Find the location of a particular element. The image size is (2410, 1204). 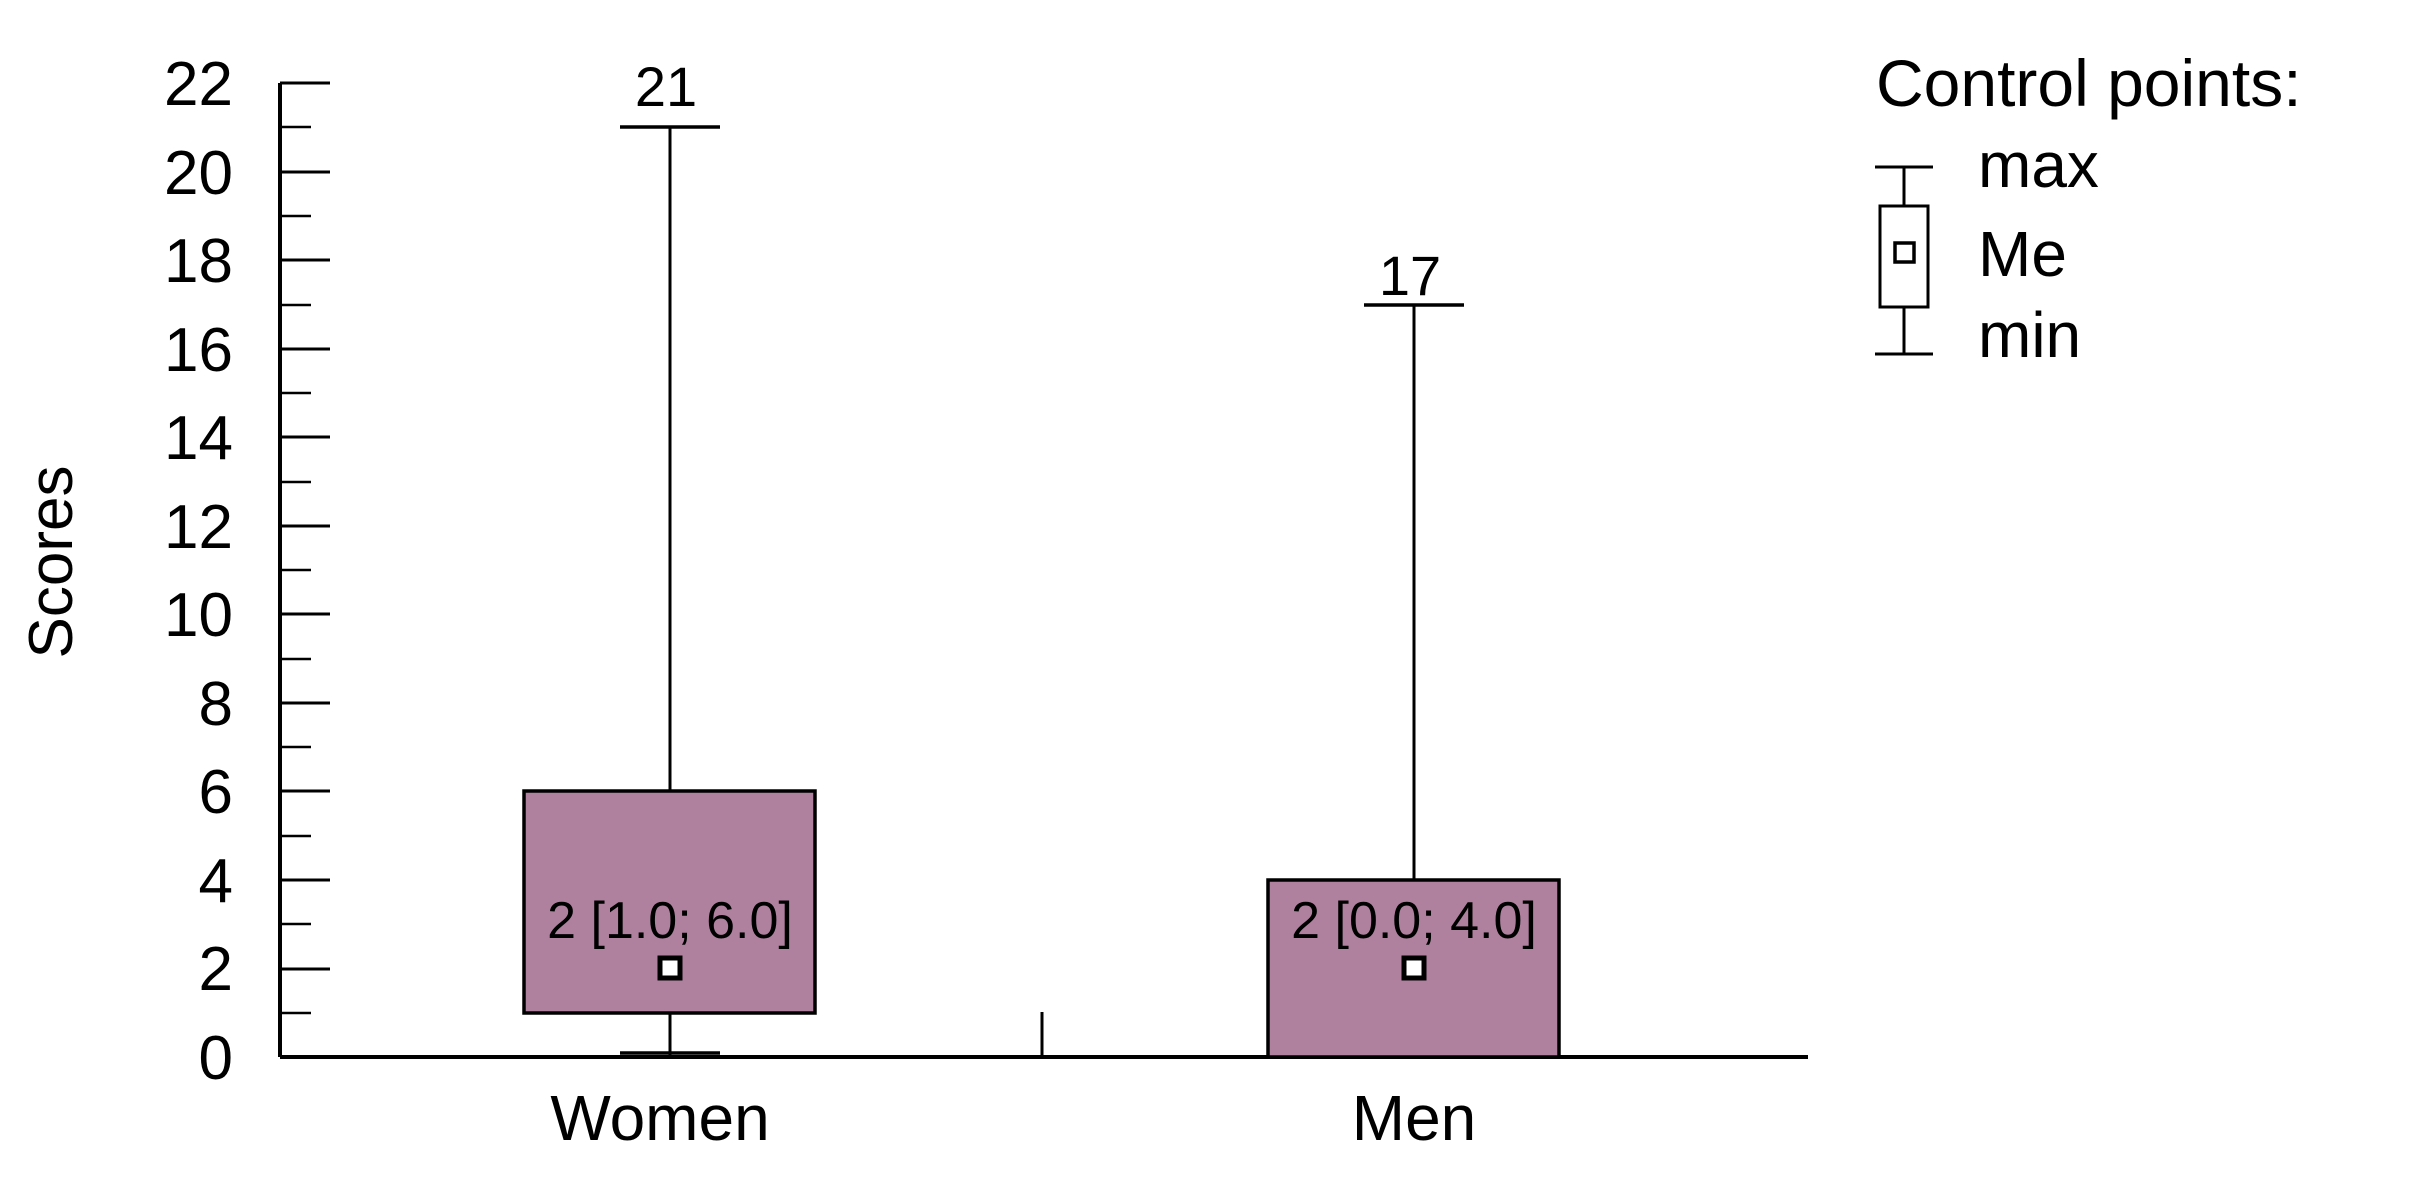

y-tick-label: 0 is located at coordinates (216, 1058).